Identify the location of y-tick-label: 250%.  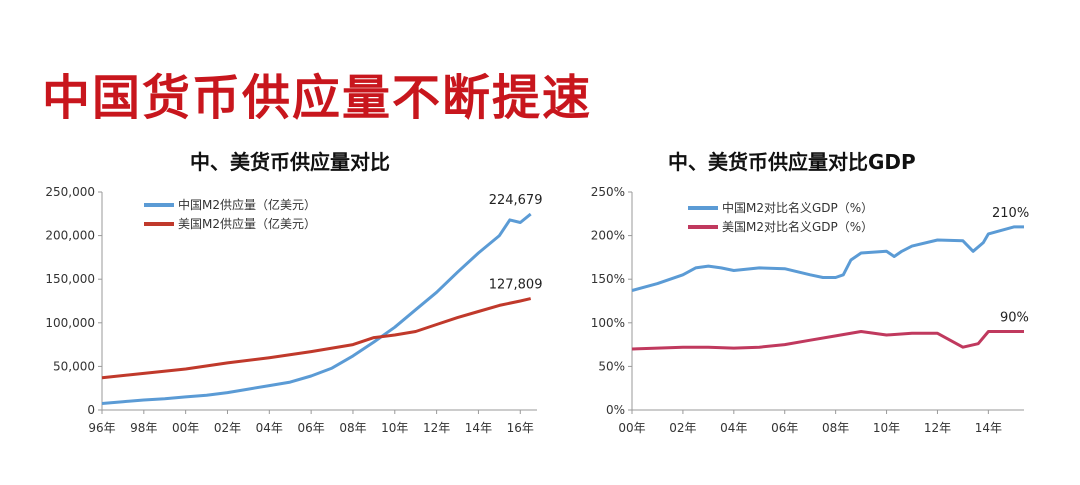
(608, 192).